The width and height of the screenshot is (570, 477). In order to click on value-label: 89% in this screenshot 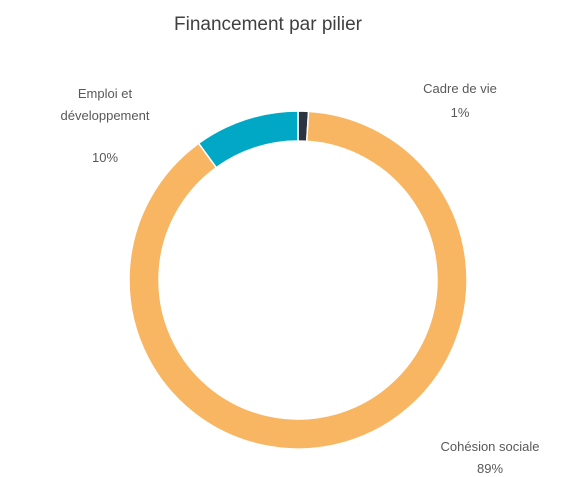, I will do `click(490, 468)`.